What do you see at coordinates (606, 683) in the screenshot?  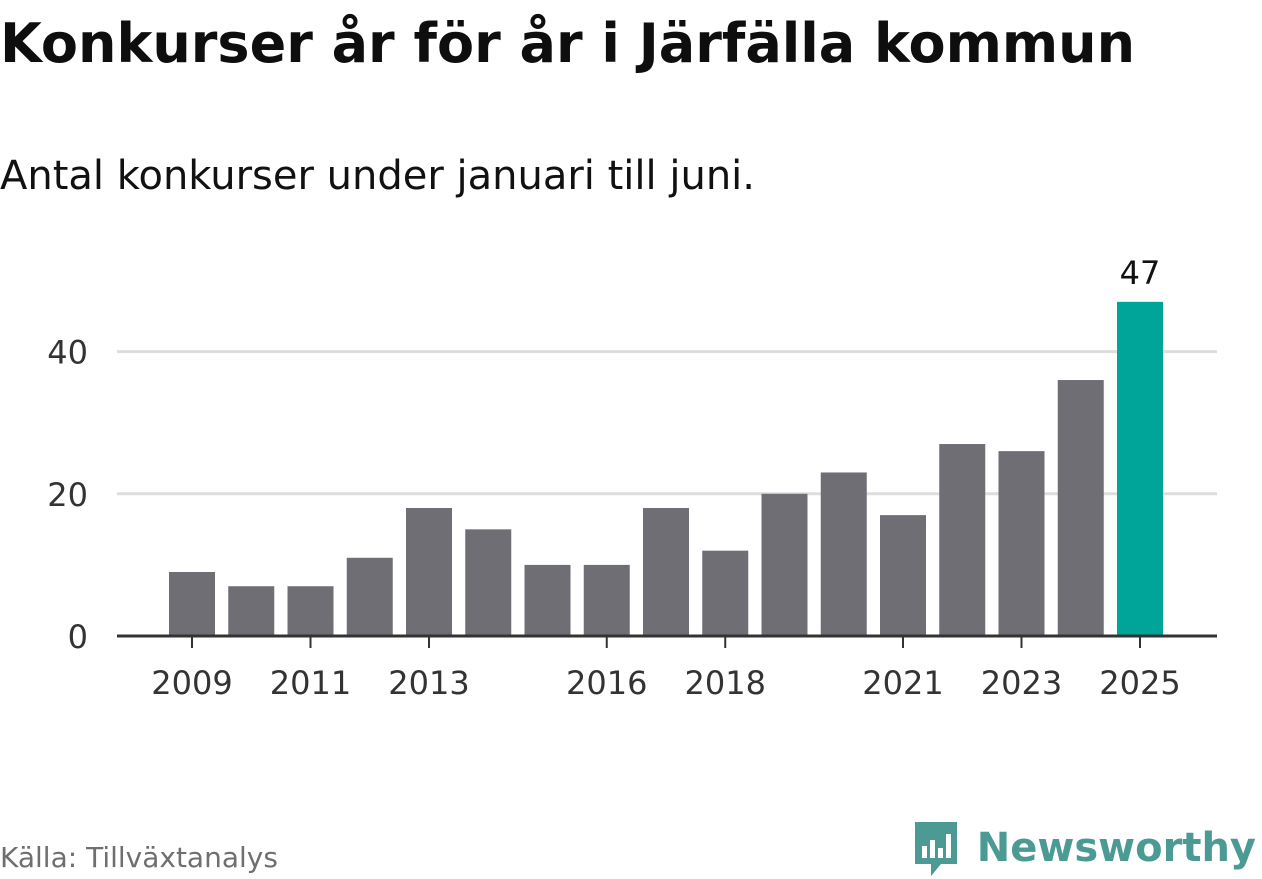 I see `x-tick-label: 2016` at bounding box center [606, 683].